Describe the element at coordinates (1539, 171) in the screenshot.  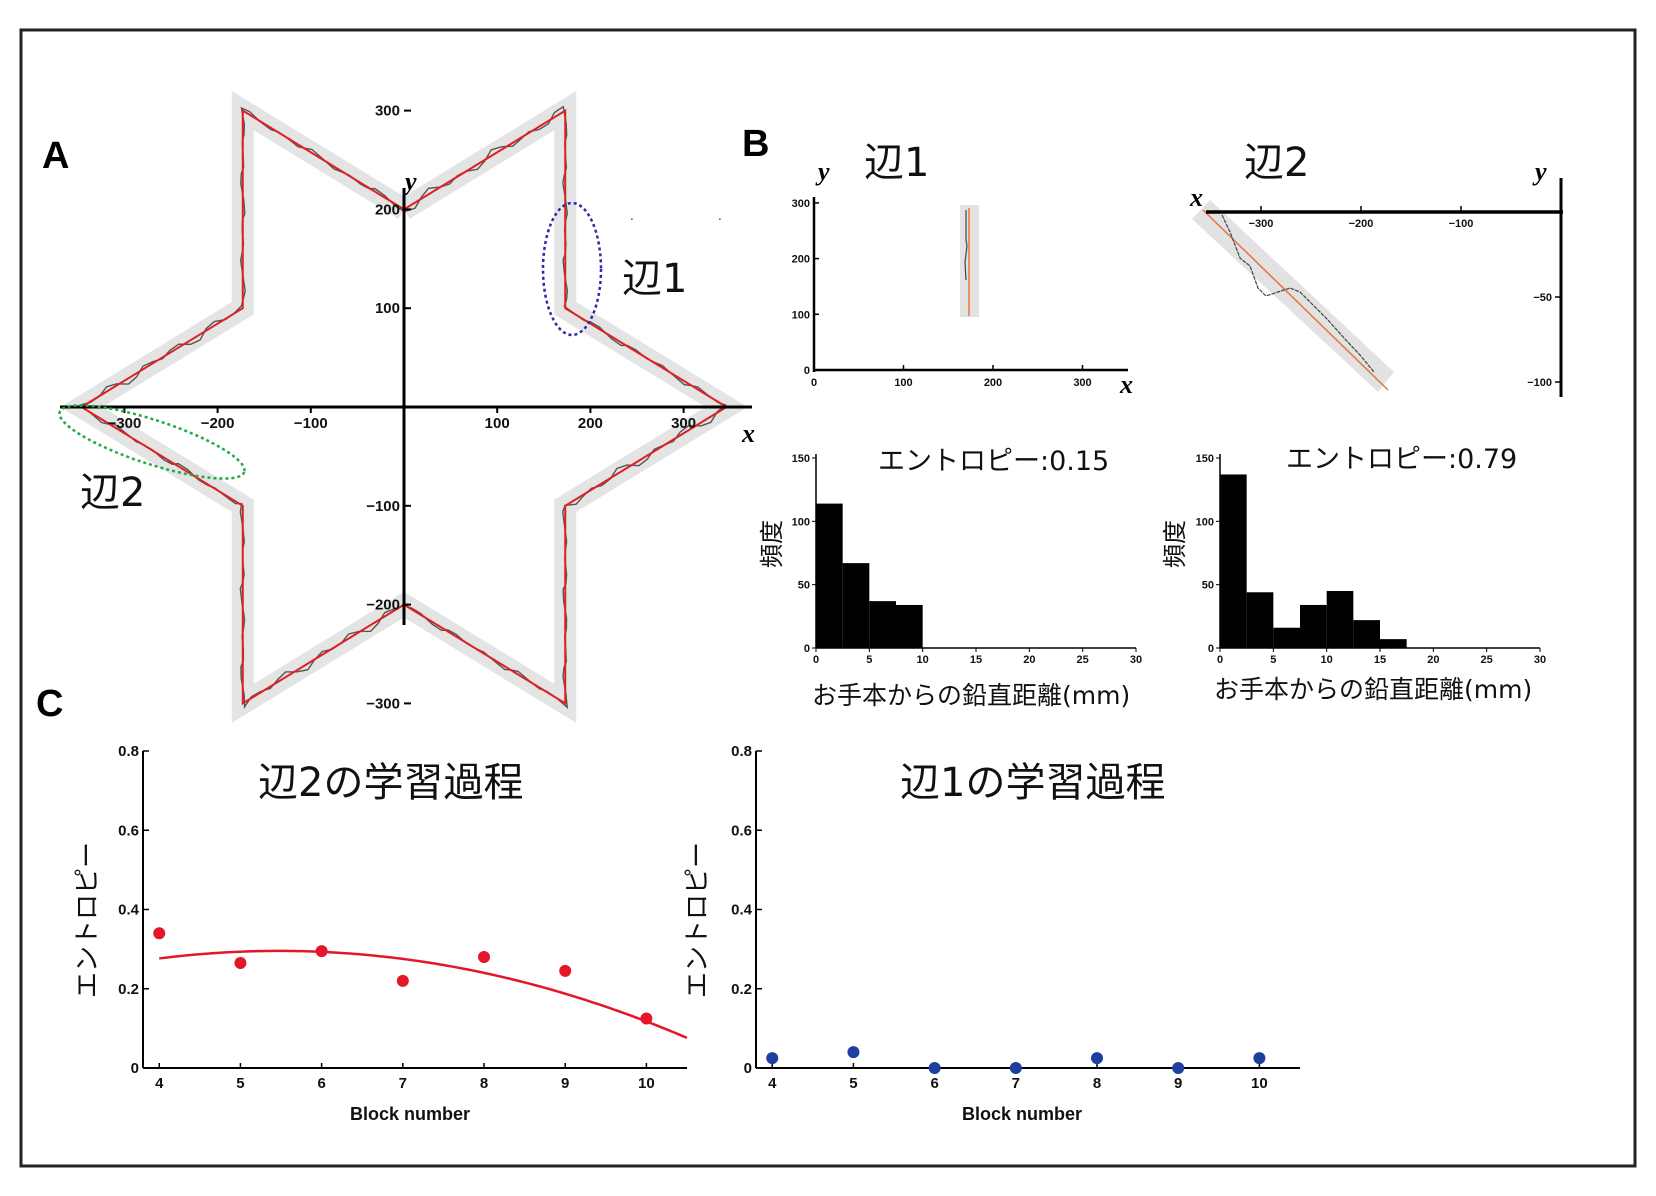
I see `b-edge2-y-var: y` at that location.